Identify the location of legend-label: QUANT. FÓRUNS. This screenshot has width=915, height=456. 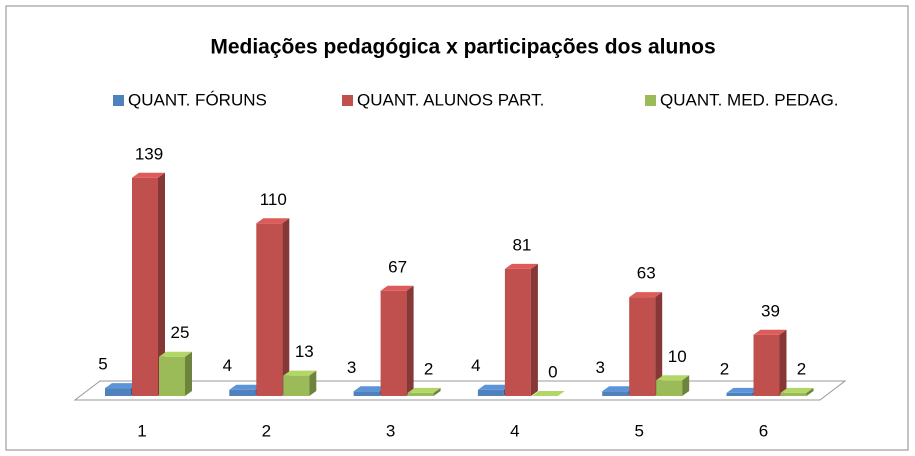
(197, 99).